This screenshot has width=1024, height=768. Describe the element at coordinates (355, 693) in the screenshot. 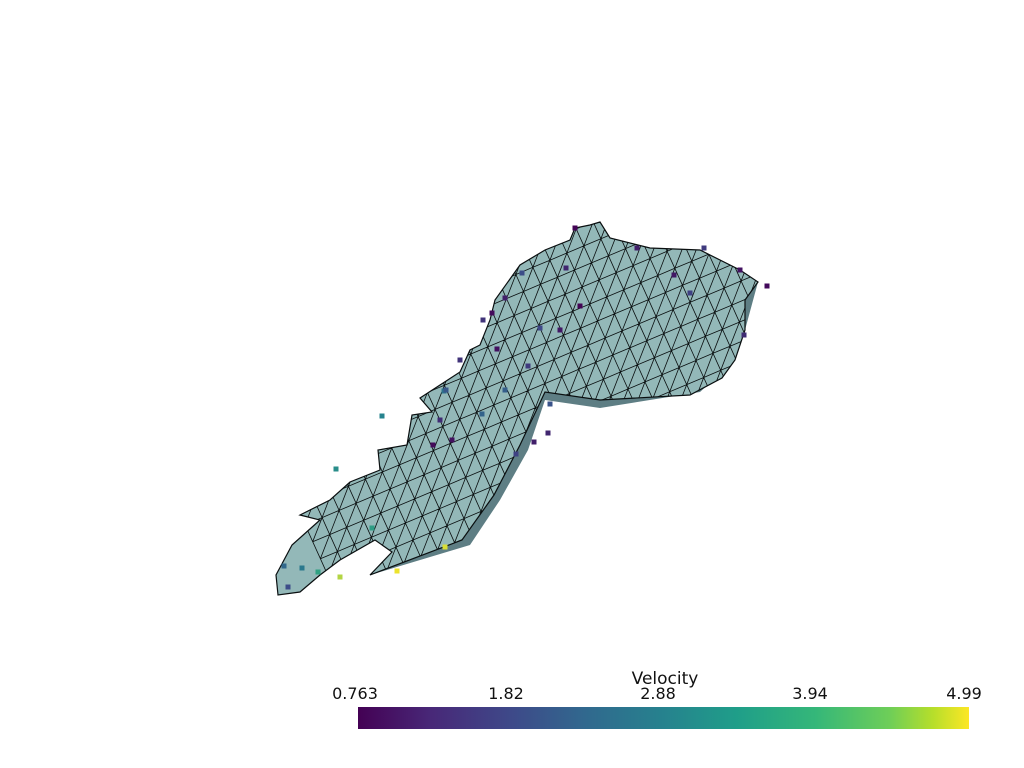

I see `tick-label-min: 0.763` at that location.